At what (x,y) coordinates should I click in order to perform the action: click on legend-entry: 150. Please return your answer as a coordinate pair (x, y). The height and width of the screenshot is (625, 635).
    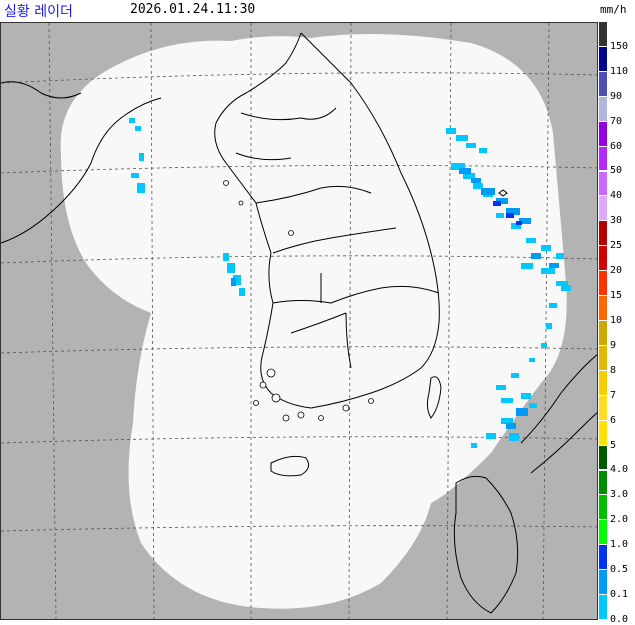
    Looking at the image, I should click on (617, 36).